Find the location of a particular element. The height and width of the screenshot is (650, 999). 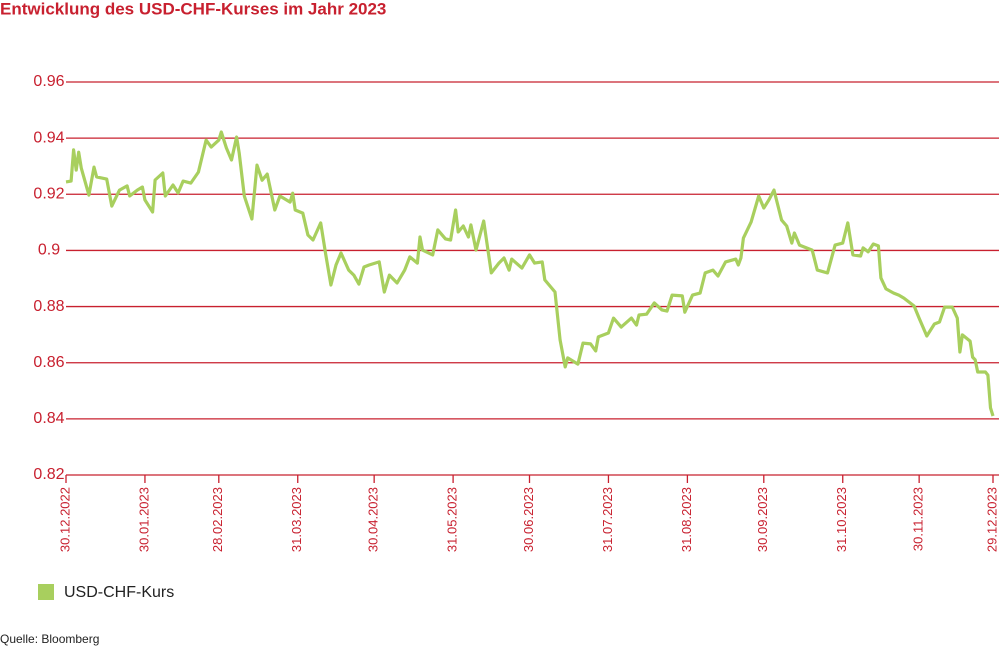

y-tick-label: 0.9 is located at coordinates (49, 250).